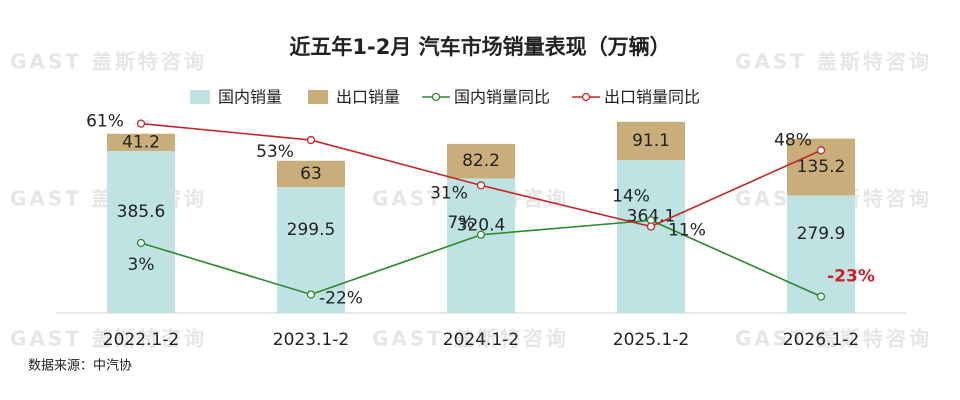  Describe the element at coordinates (341, 298) in the screenshot. I see `line-value-label: -22%` at that location.